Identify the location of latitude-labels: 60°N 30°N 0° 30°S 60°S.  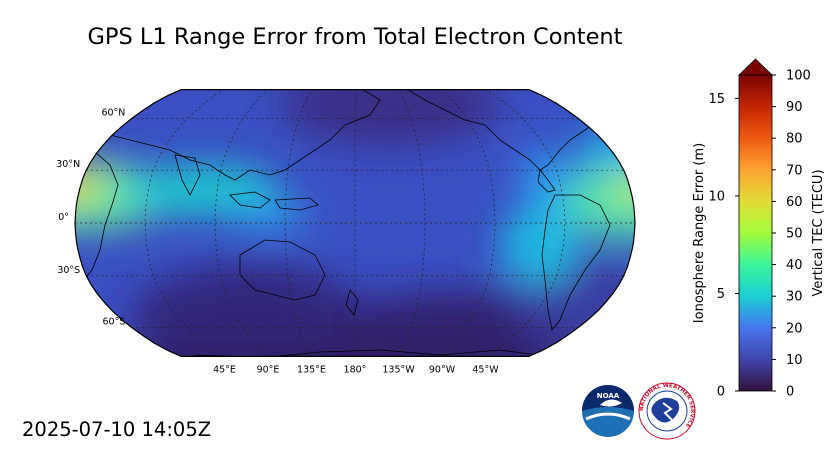
(90, 218).